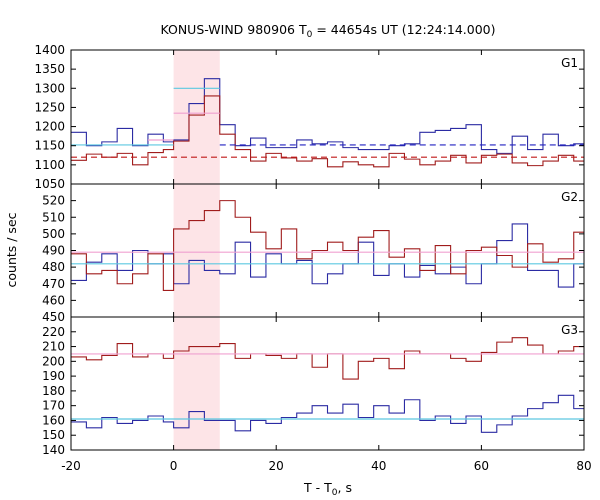 Image resolution: width=600 pixels, height=500 pixels. What do you see at coordinates (53, 284) in the screenshot?
I see `y-tick-label: 470` at bounding box center [53, 284].